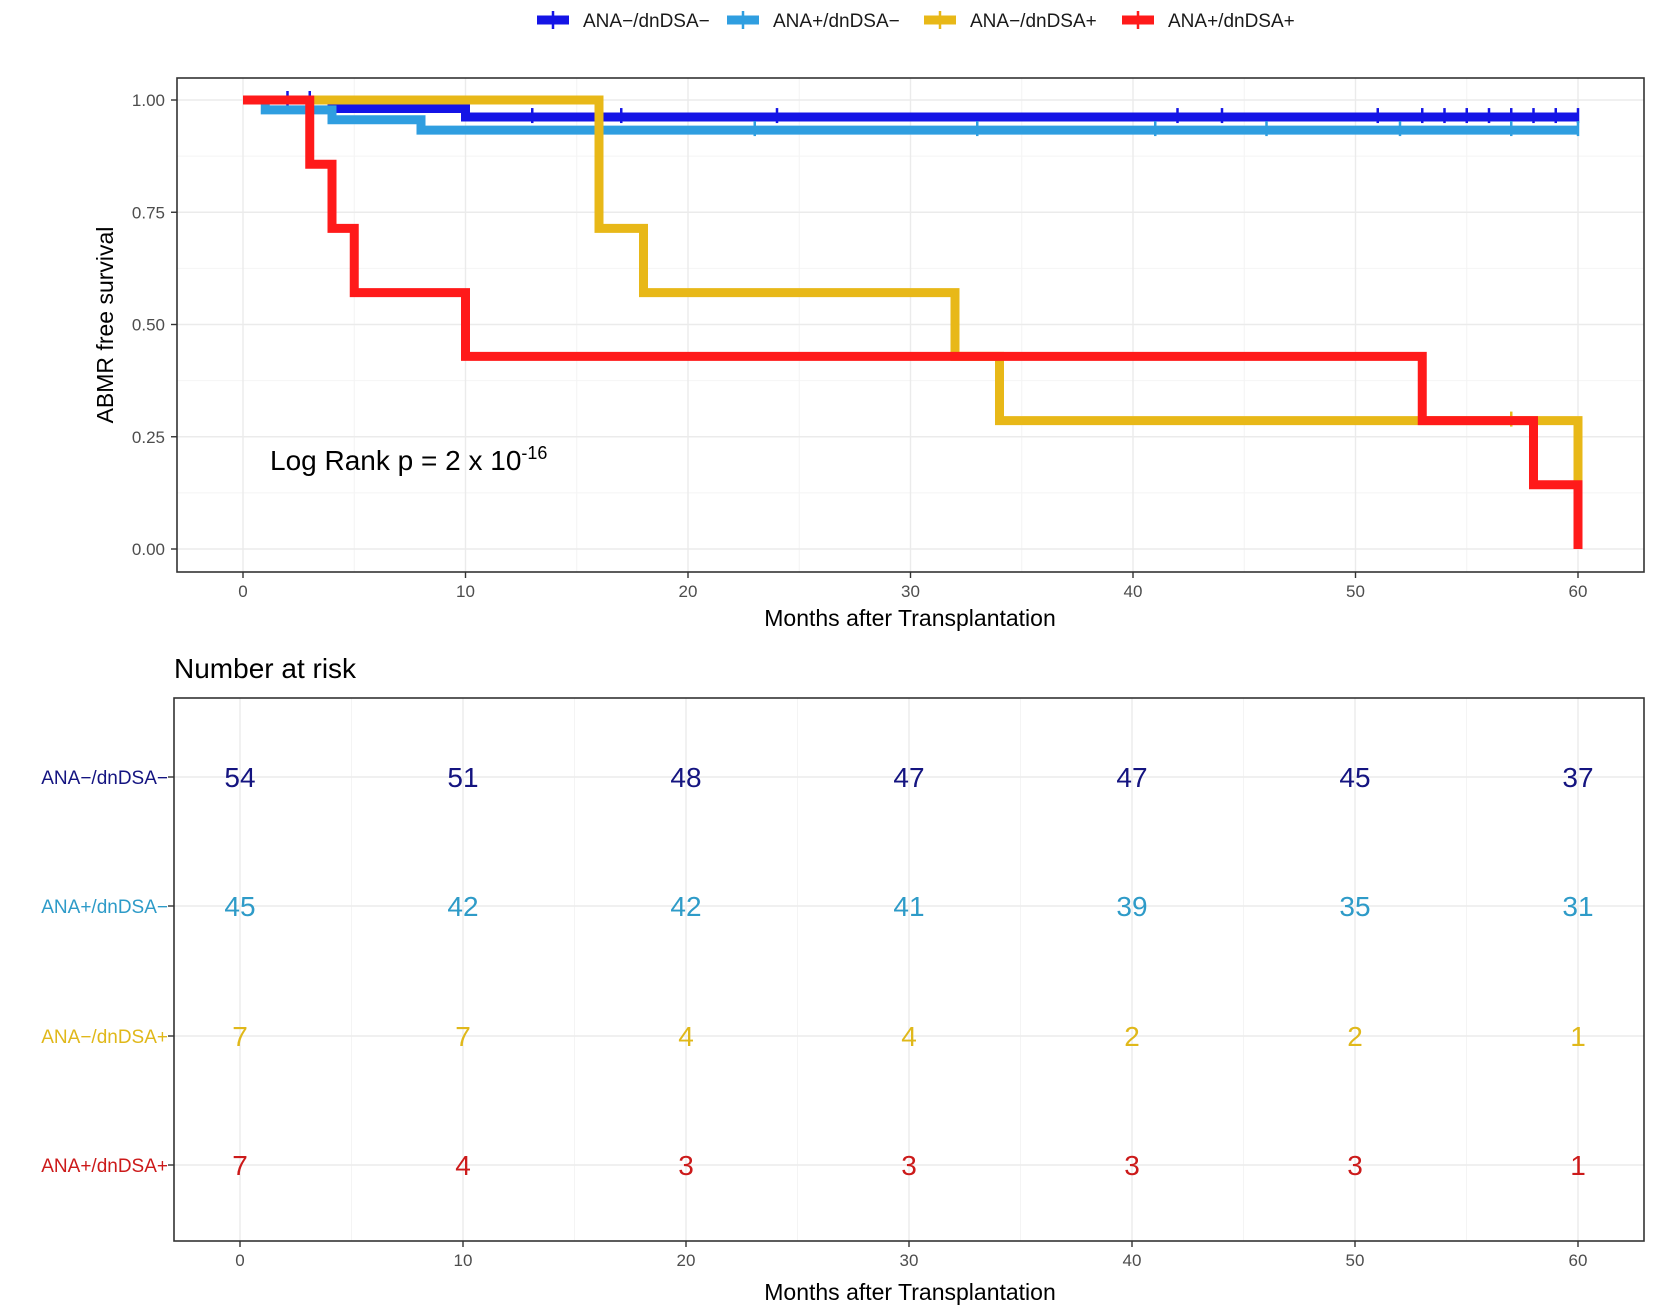  Describe the element at coordinates (1231, 21) in the screenshot. I see `legend-label-series-4: ANA+/dnDSA+` at that location.